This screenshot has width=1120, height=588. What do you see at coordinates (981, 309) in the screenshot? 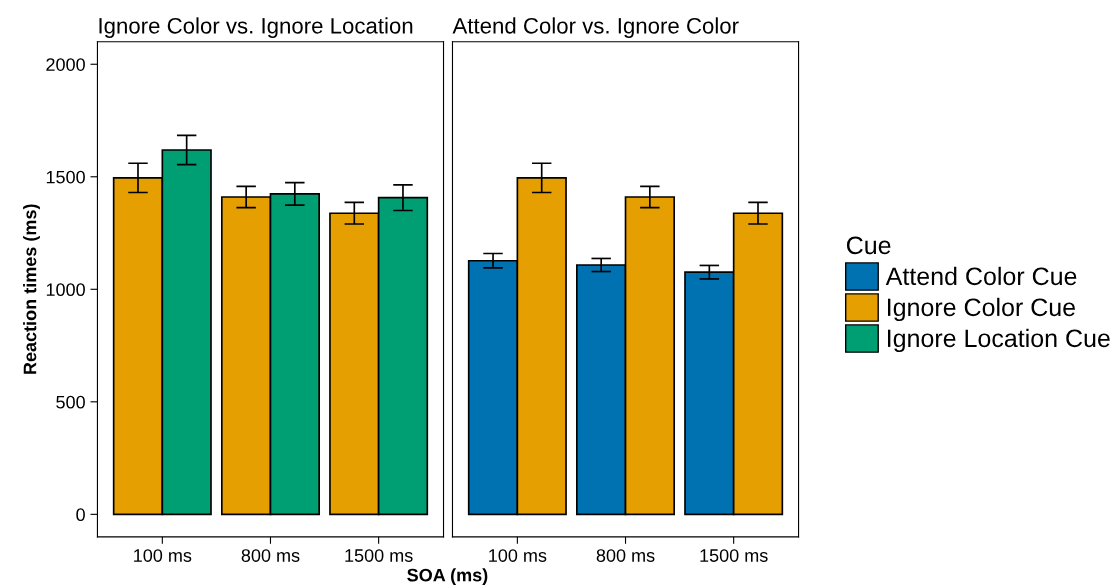
I see `legend-label: Ignore Color Cue` at bounding box center [981, 309].